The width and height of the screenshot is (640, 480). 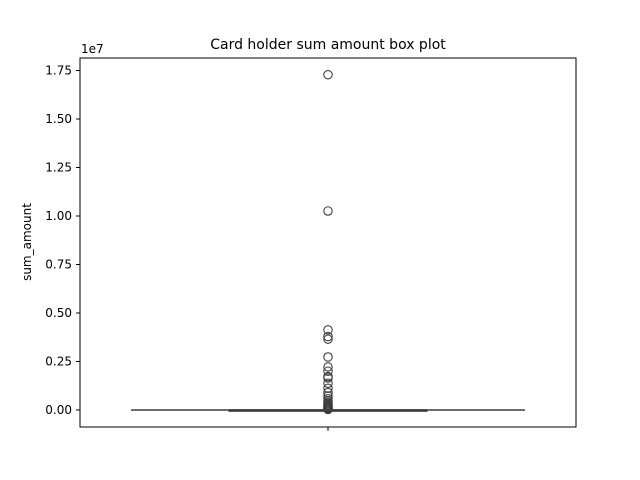 I want to click on y-tick-label: 0.00, so click(x=58, y=410).